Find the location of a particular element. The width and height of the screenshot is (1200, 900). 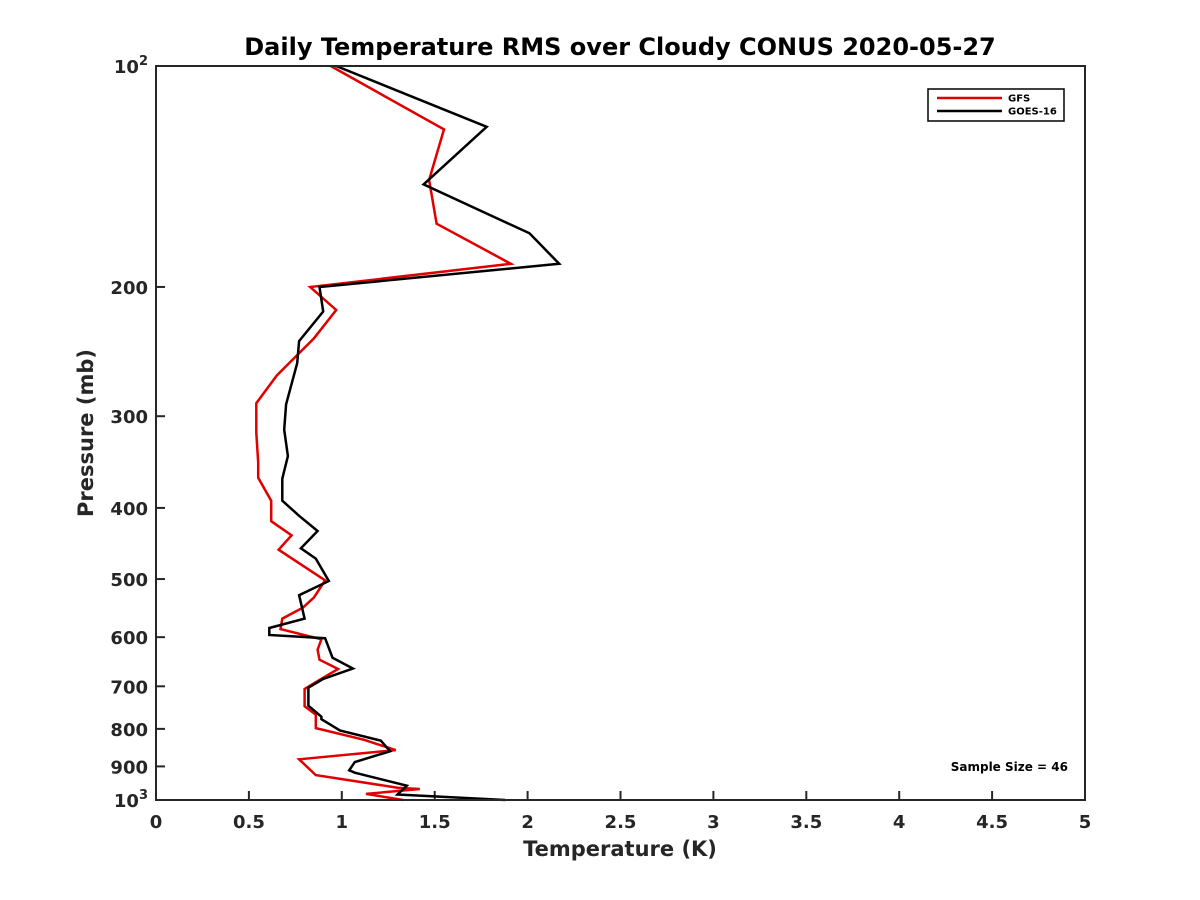

legend-box is located at coordinates (996, 105).